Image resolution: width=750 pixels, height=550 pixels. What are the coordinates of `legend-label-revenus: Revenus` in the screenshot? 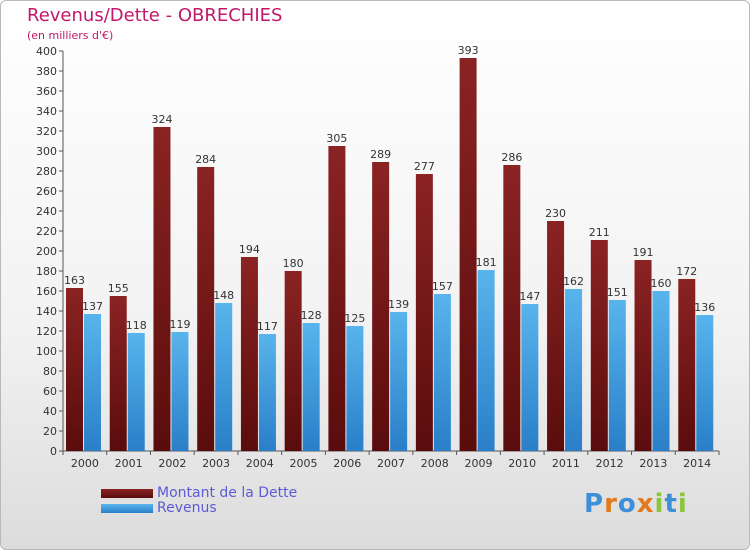 It's located at (187, 508).